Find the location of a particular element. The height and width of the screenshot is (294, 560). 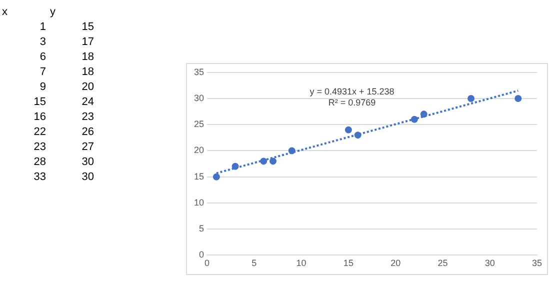

text: 3 is located at coordinates (42, 41).